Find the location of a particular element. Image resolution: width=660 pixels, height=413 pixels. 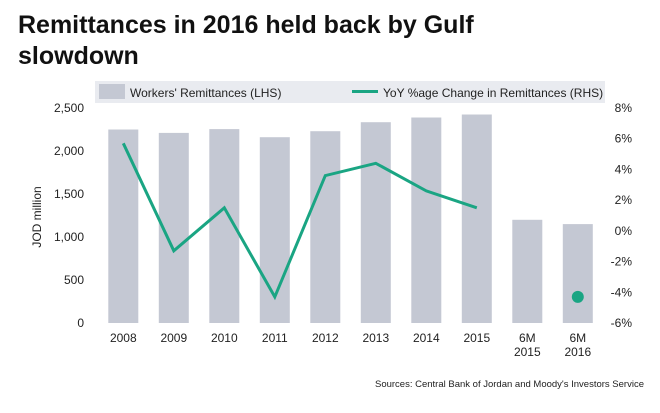

y-right-tick-label: 2% is located at coordinates (624, 200).